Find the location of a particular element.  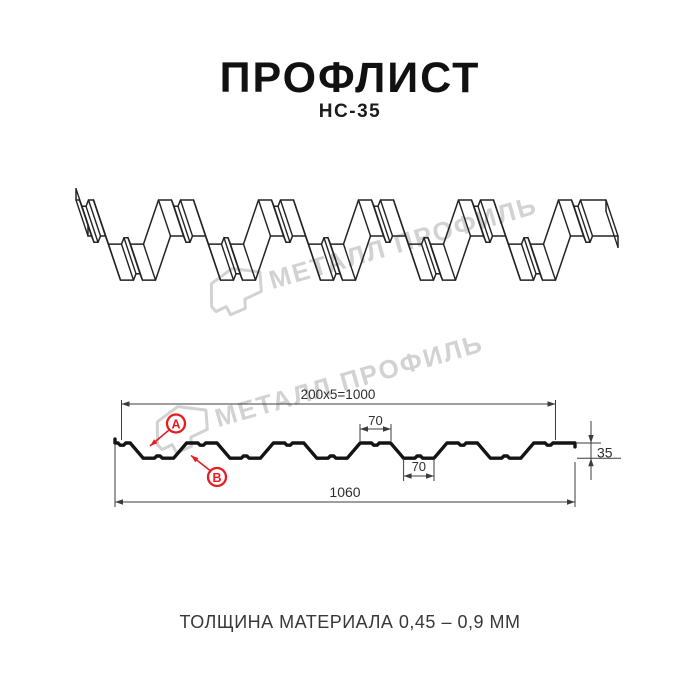

callout-b-circle is located at coordinates (217, 477).